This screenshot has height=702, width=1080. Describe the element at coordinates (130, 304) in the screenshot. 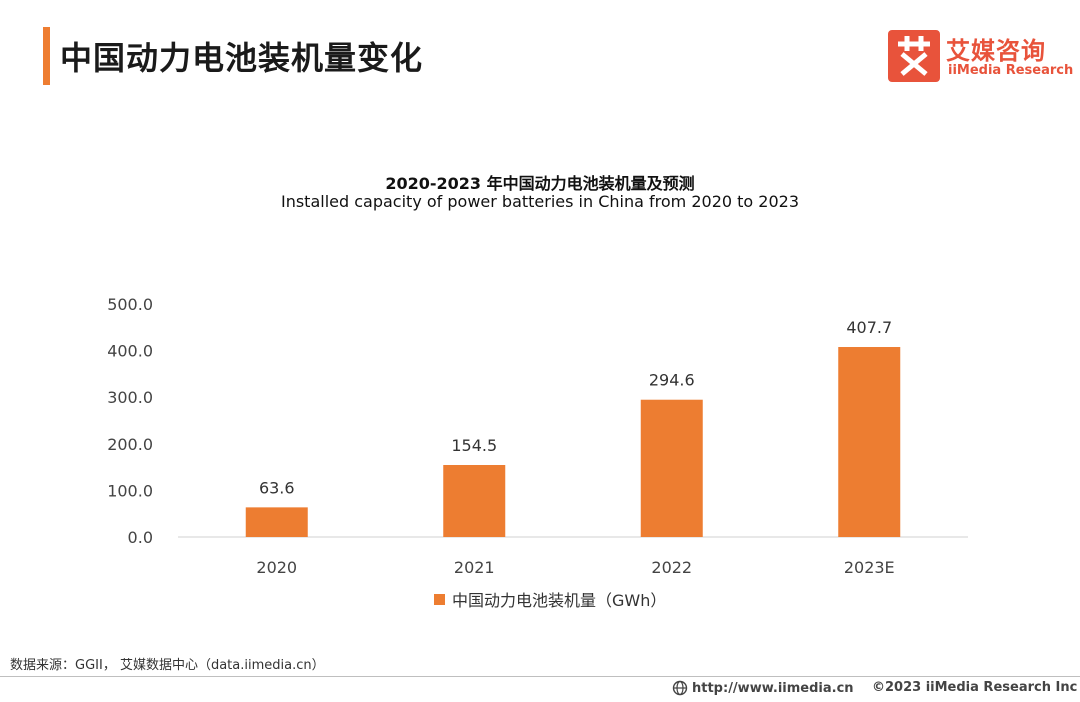

I see `y-tick-label: 500.0` at that location.